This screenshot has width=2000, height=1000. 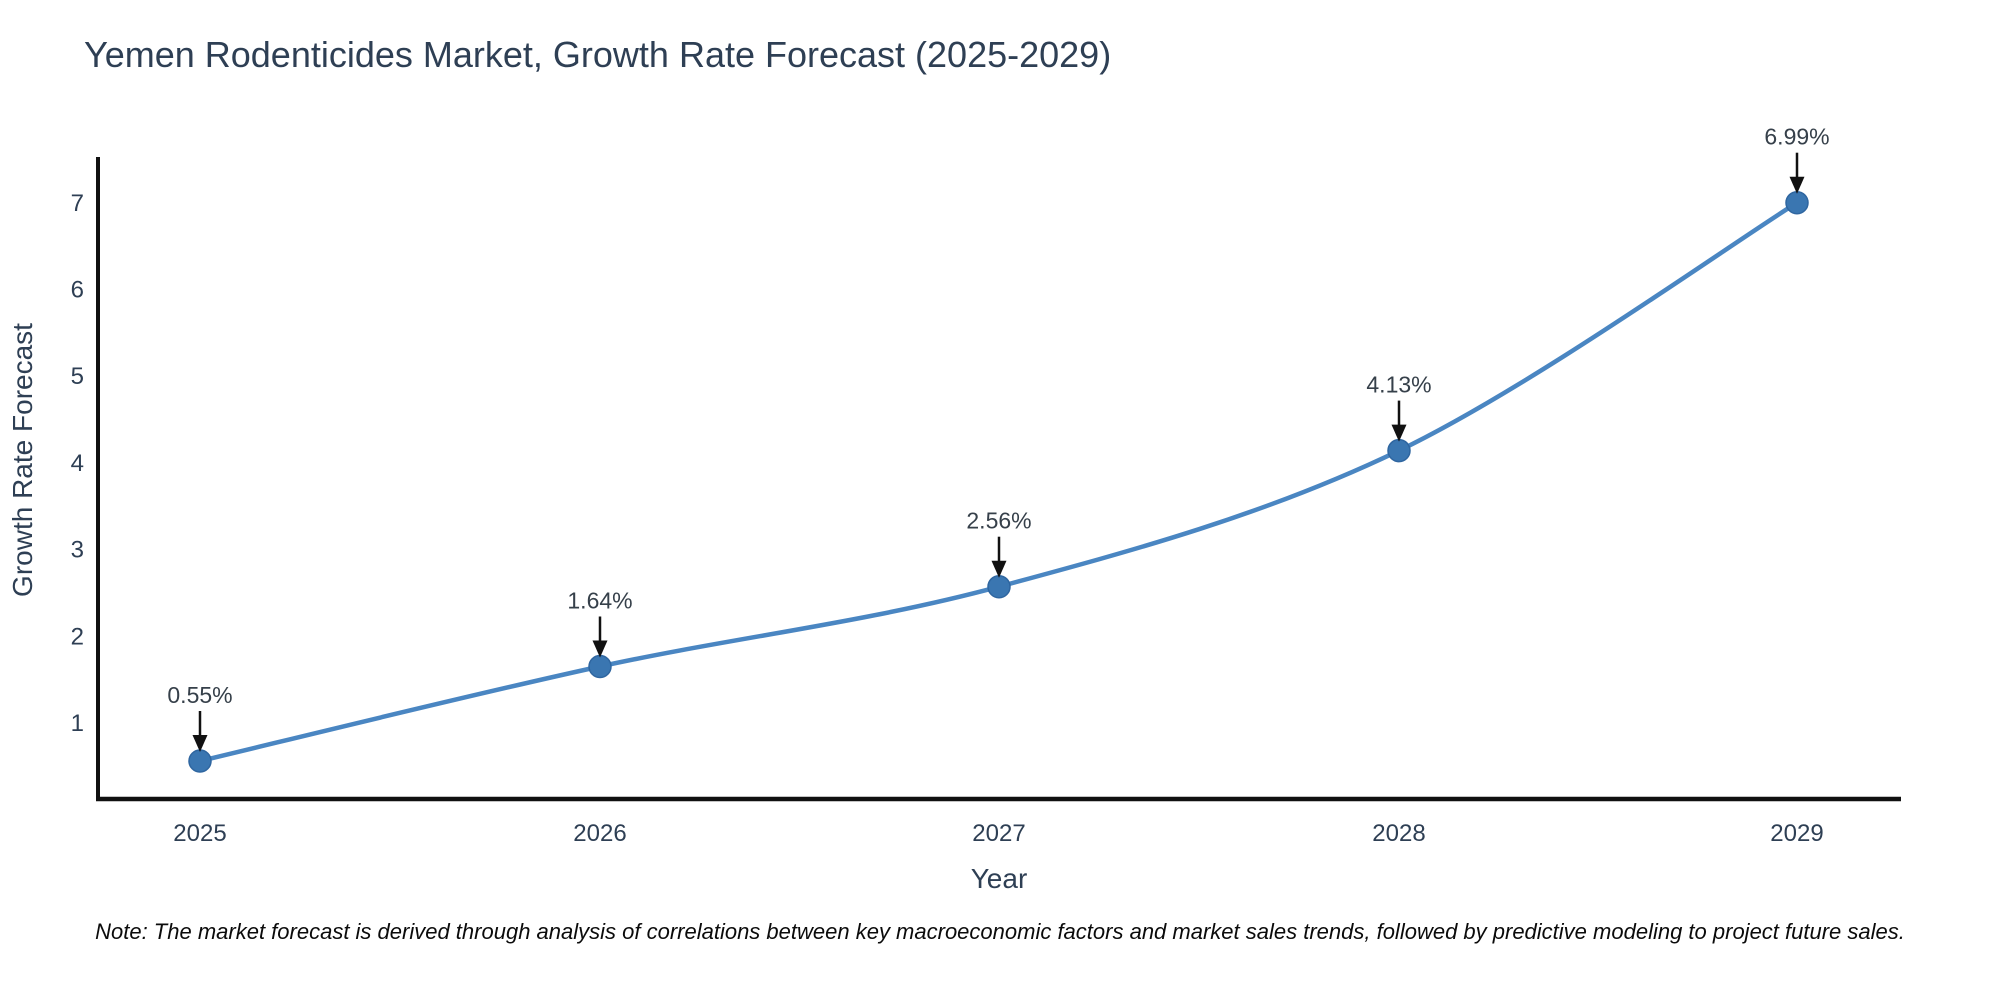 I want to click on y-tick-label: 7, so click(x=77, y=203).